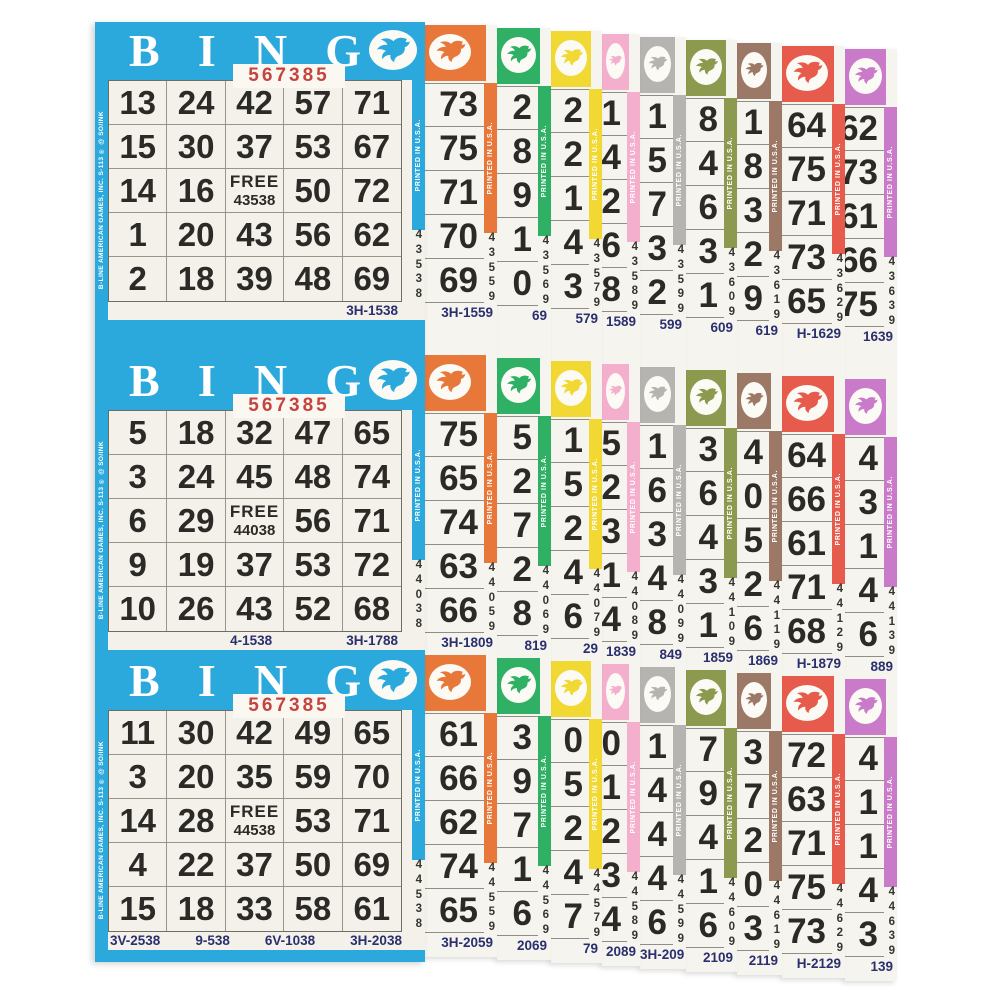  I want to click on overflow-digits: 4 4 6 1 9, so click(775, 916).